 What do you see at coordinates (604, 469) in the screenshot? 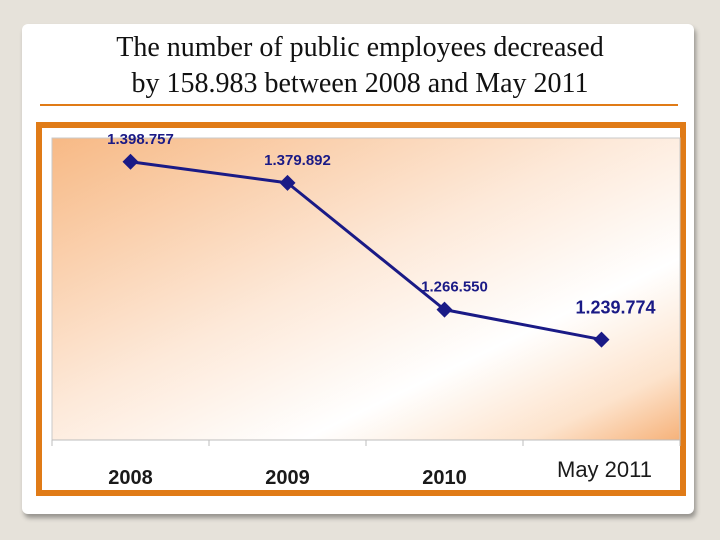
I see `x-tick-label: May 2011` at bounding box center [604, 469].